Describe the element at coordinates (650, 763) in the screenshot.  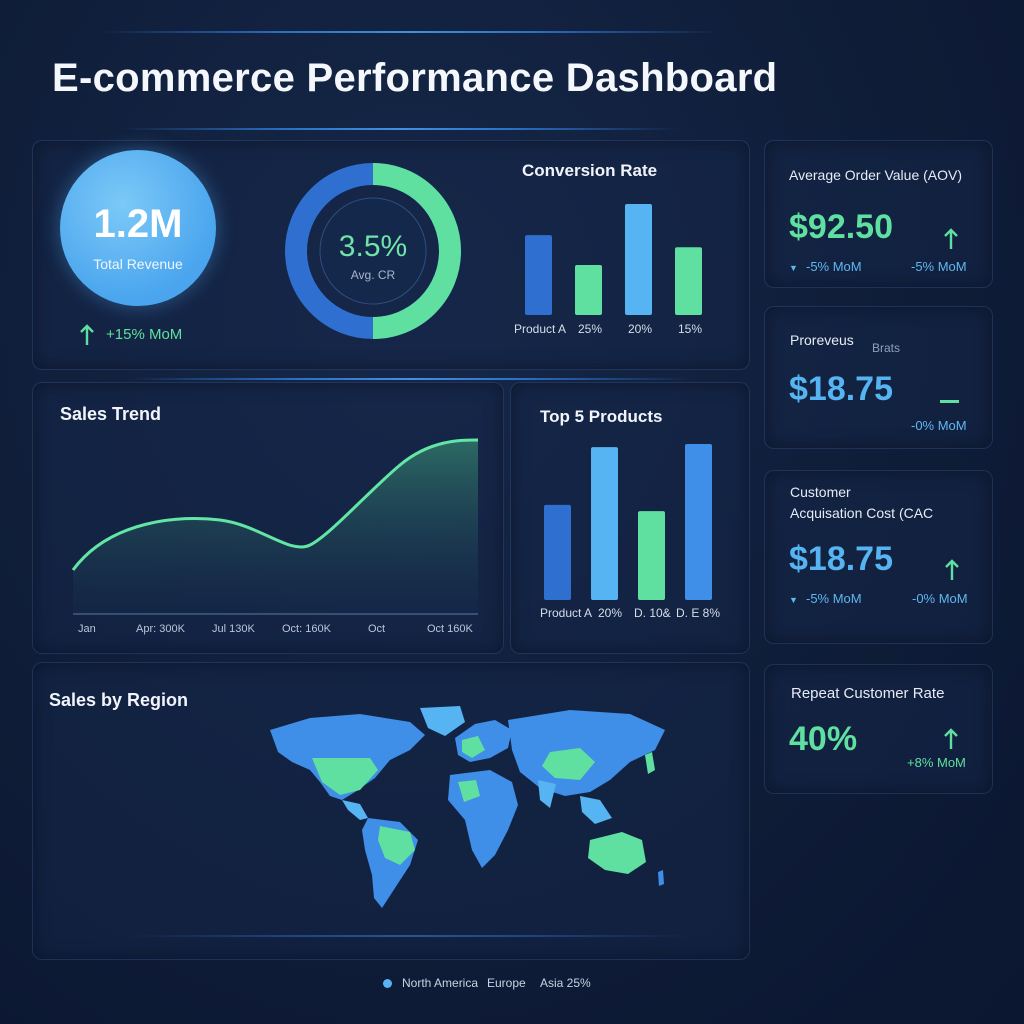
I see `japan-region` at that location.